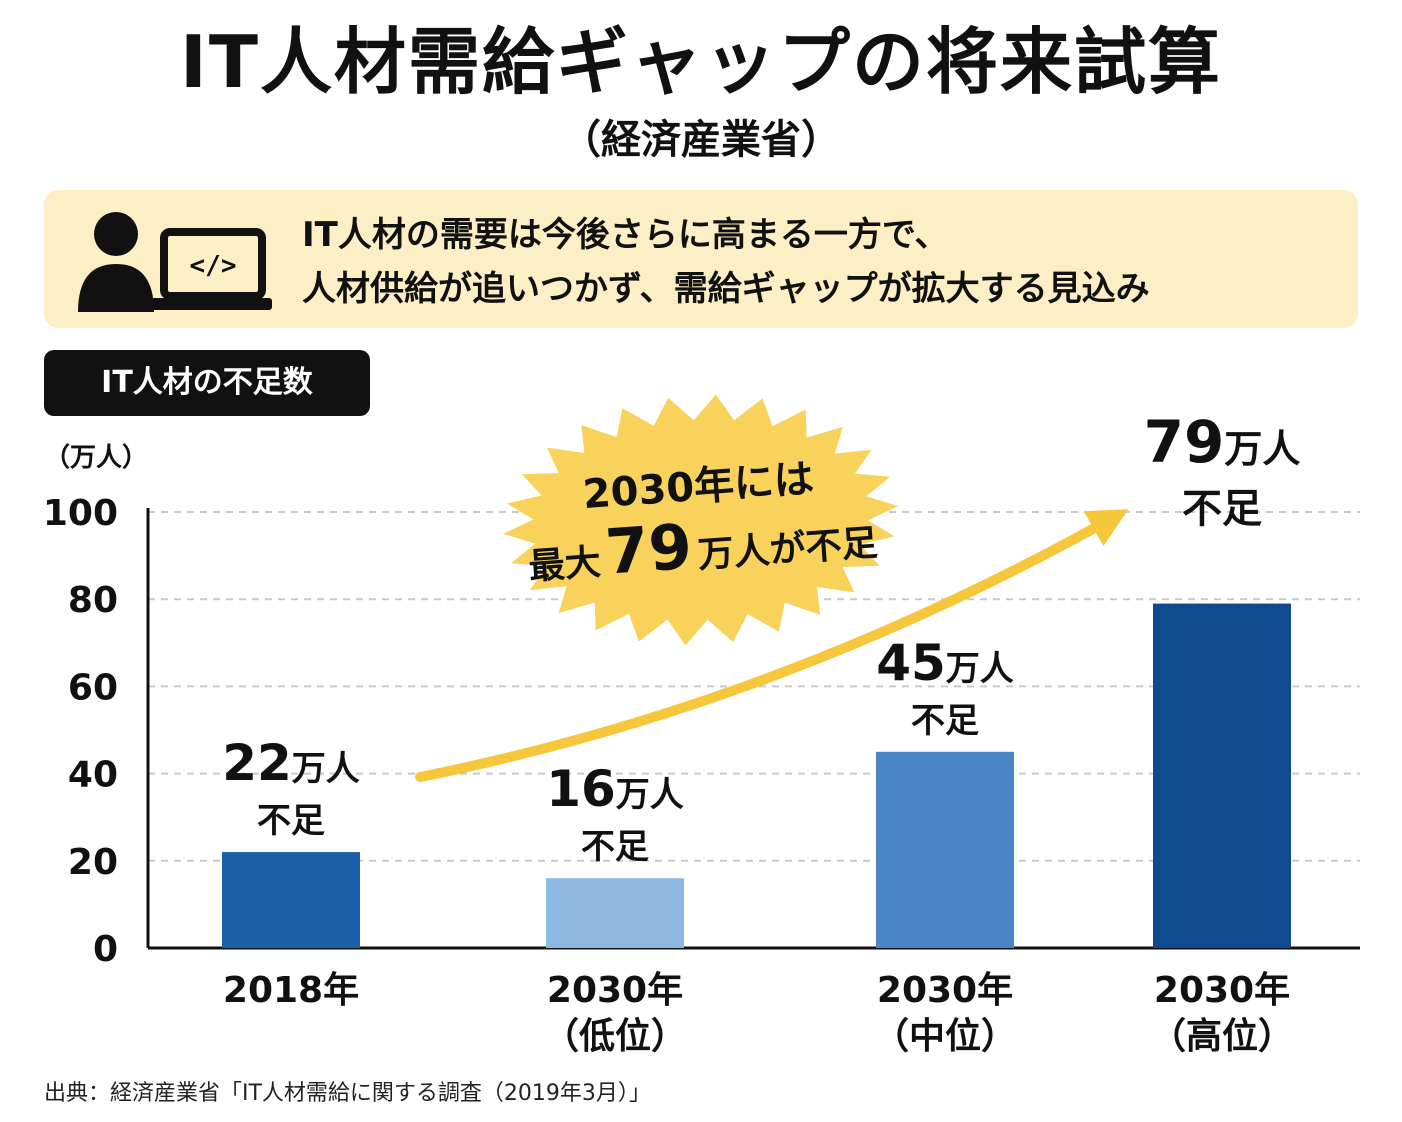  What do you see at coordinates (175, 262) in the screenshot?
I see `person-laptop-code-icon: </>` at bounding box center [175, 262].